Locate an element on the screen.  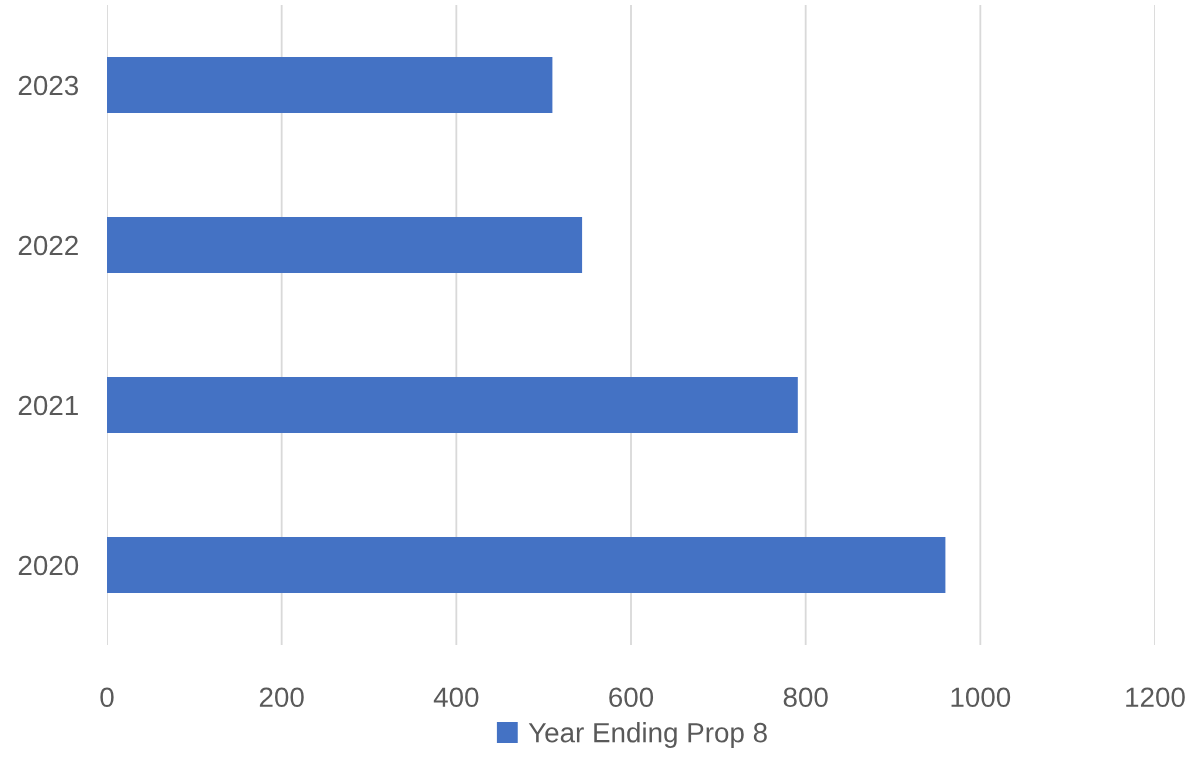
x-tick-label: 1200 is located at coordinates (1155, 697).